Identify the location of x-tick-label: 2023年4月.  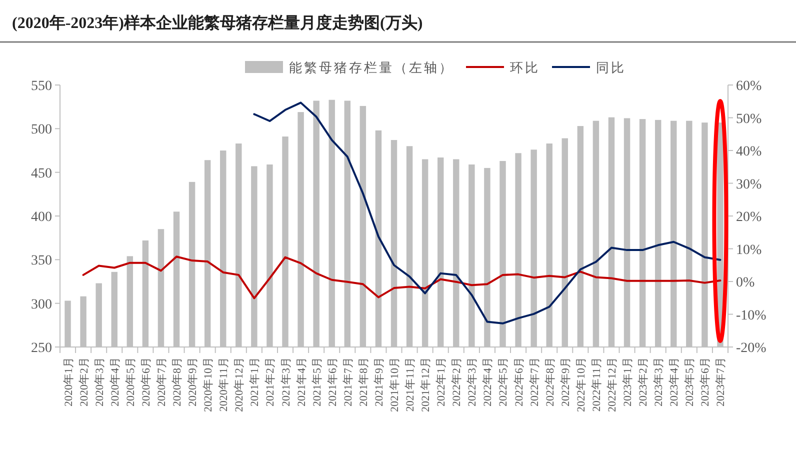
(674, 381).